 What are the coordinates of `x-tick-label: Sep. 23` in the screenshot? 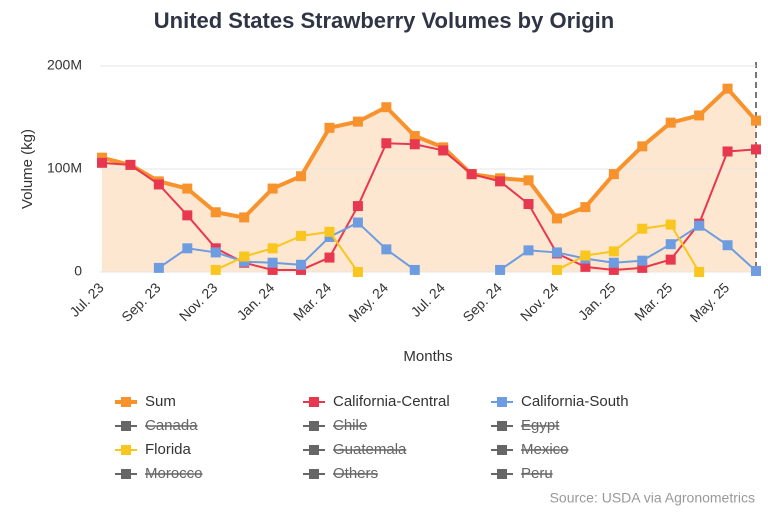 It's located at (141, 302).